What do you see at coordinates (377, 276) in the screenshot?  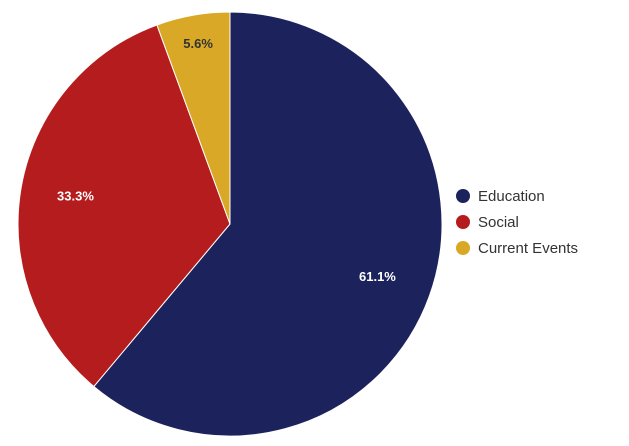 I see `slice-label-education: 61.1%` at bounding box center [377, 276].